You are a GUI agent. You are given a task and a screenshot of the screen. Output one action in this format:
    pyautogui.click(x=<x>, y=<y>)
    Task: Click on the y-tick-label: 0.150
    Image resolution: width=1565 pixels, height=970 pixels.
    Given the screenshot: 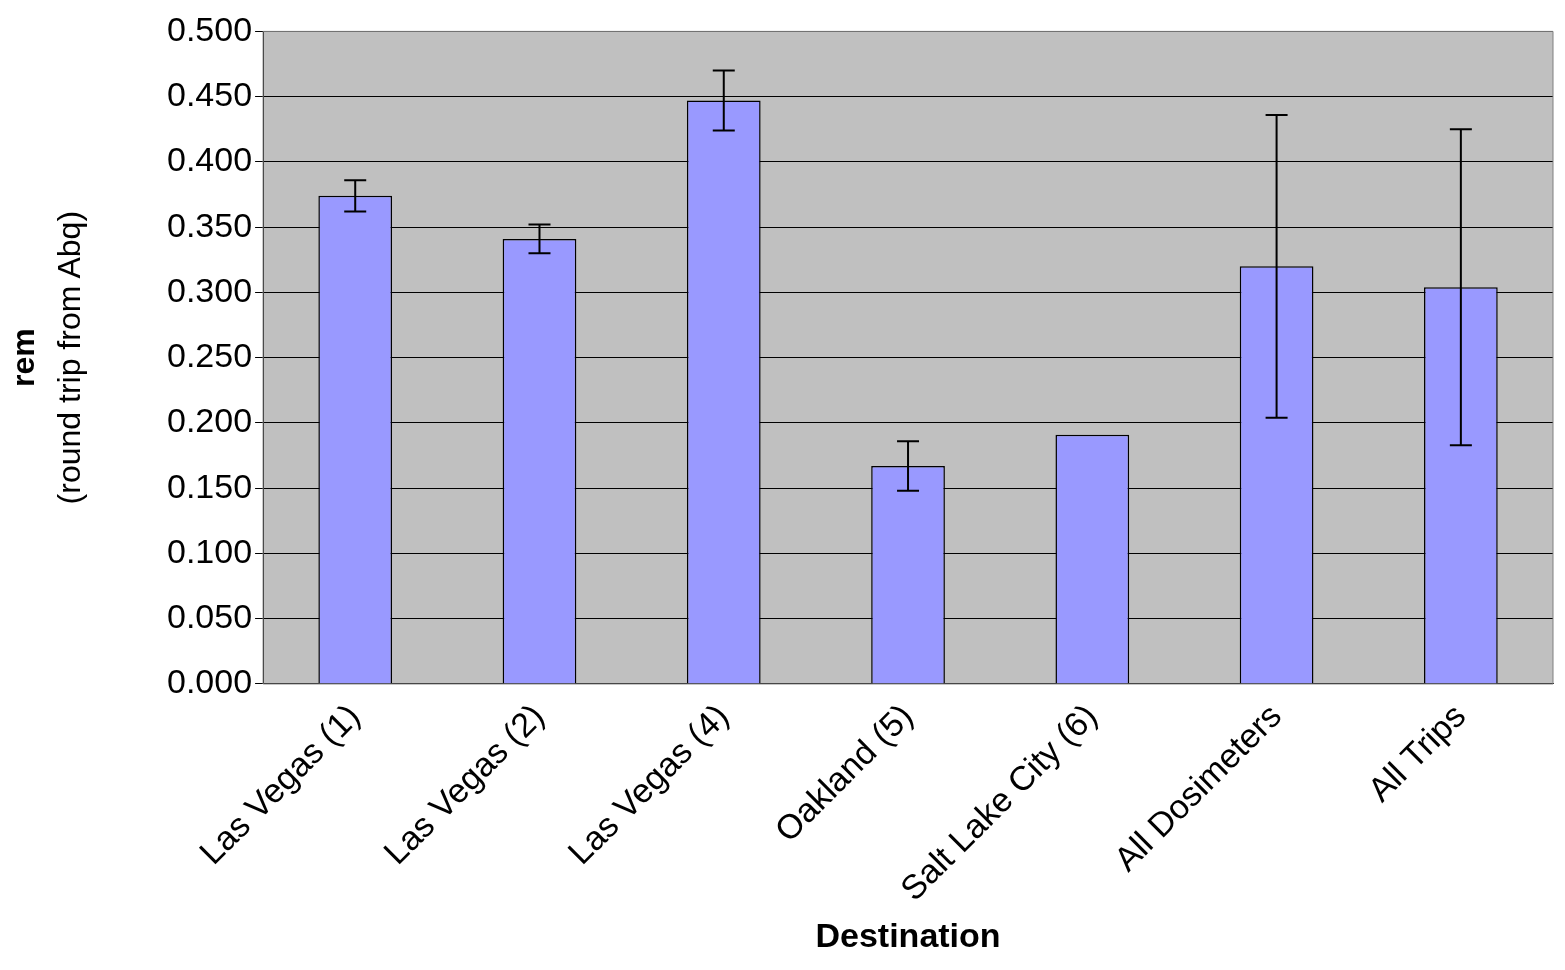 What is the action you would take?
    pyautogui.click(x=209, y=485)
    